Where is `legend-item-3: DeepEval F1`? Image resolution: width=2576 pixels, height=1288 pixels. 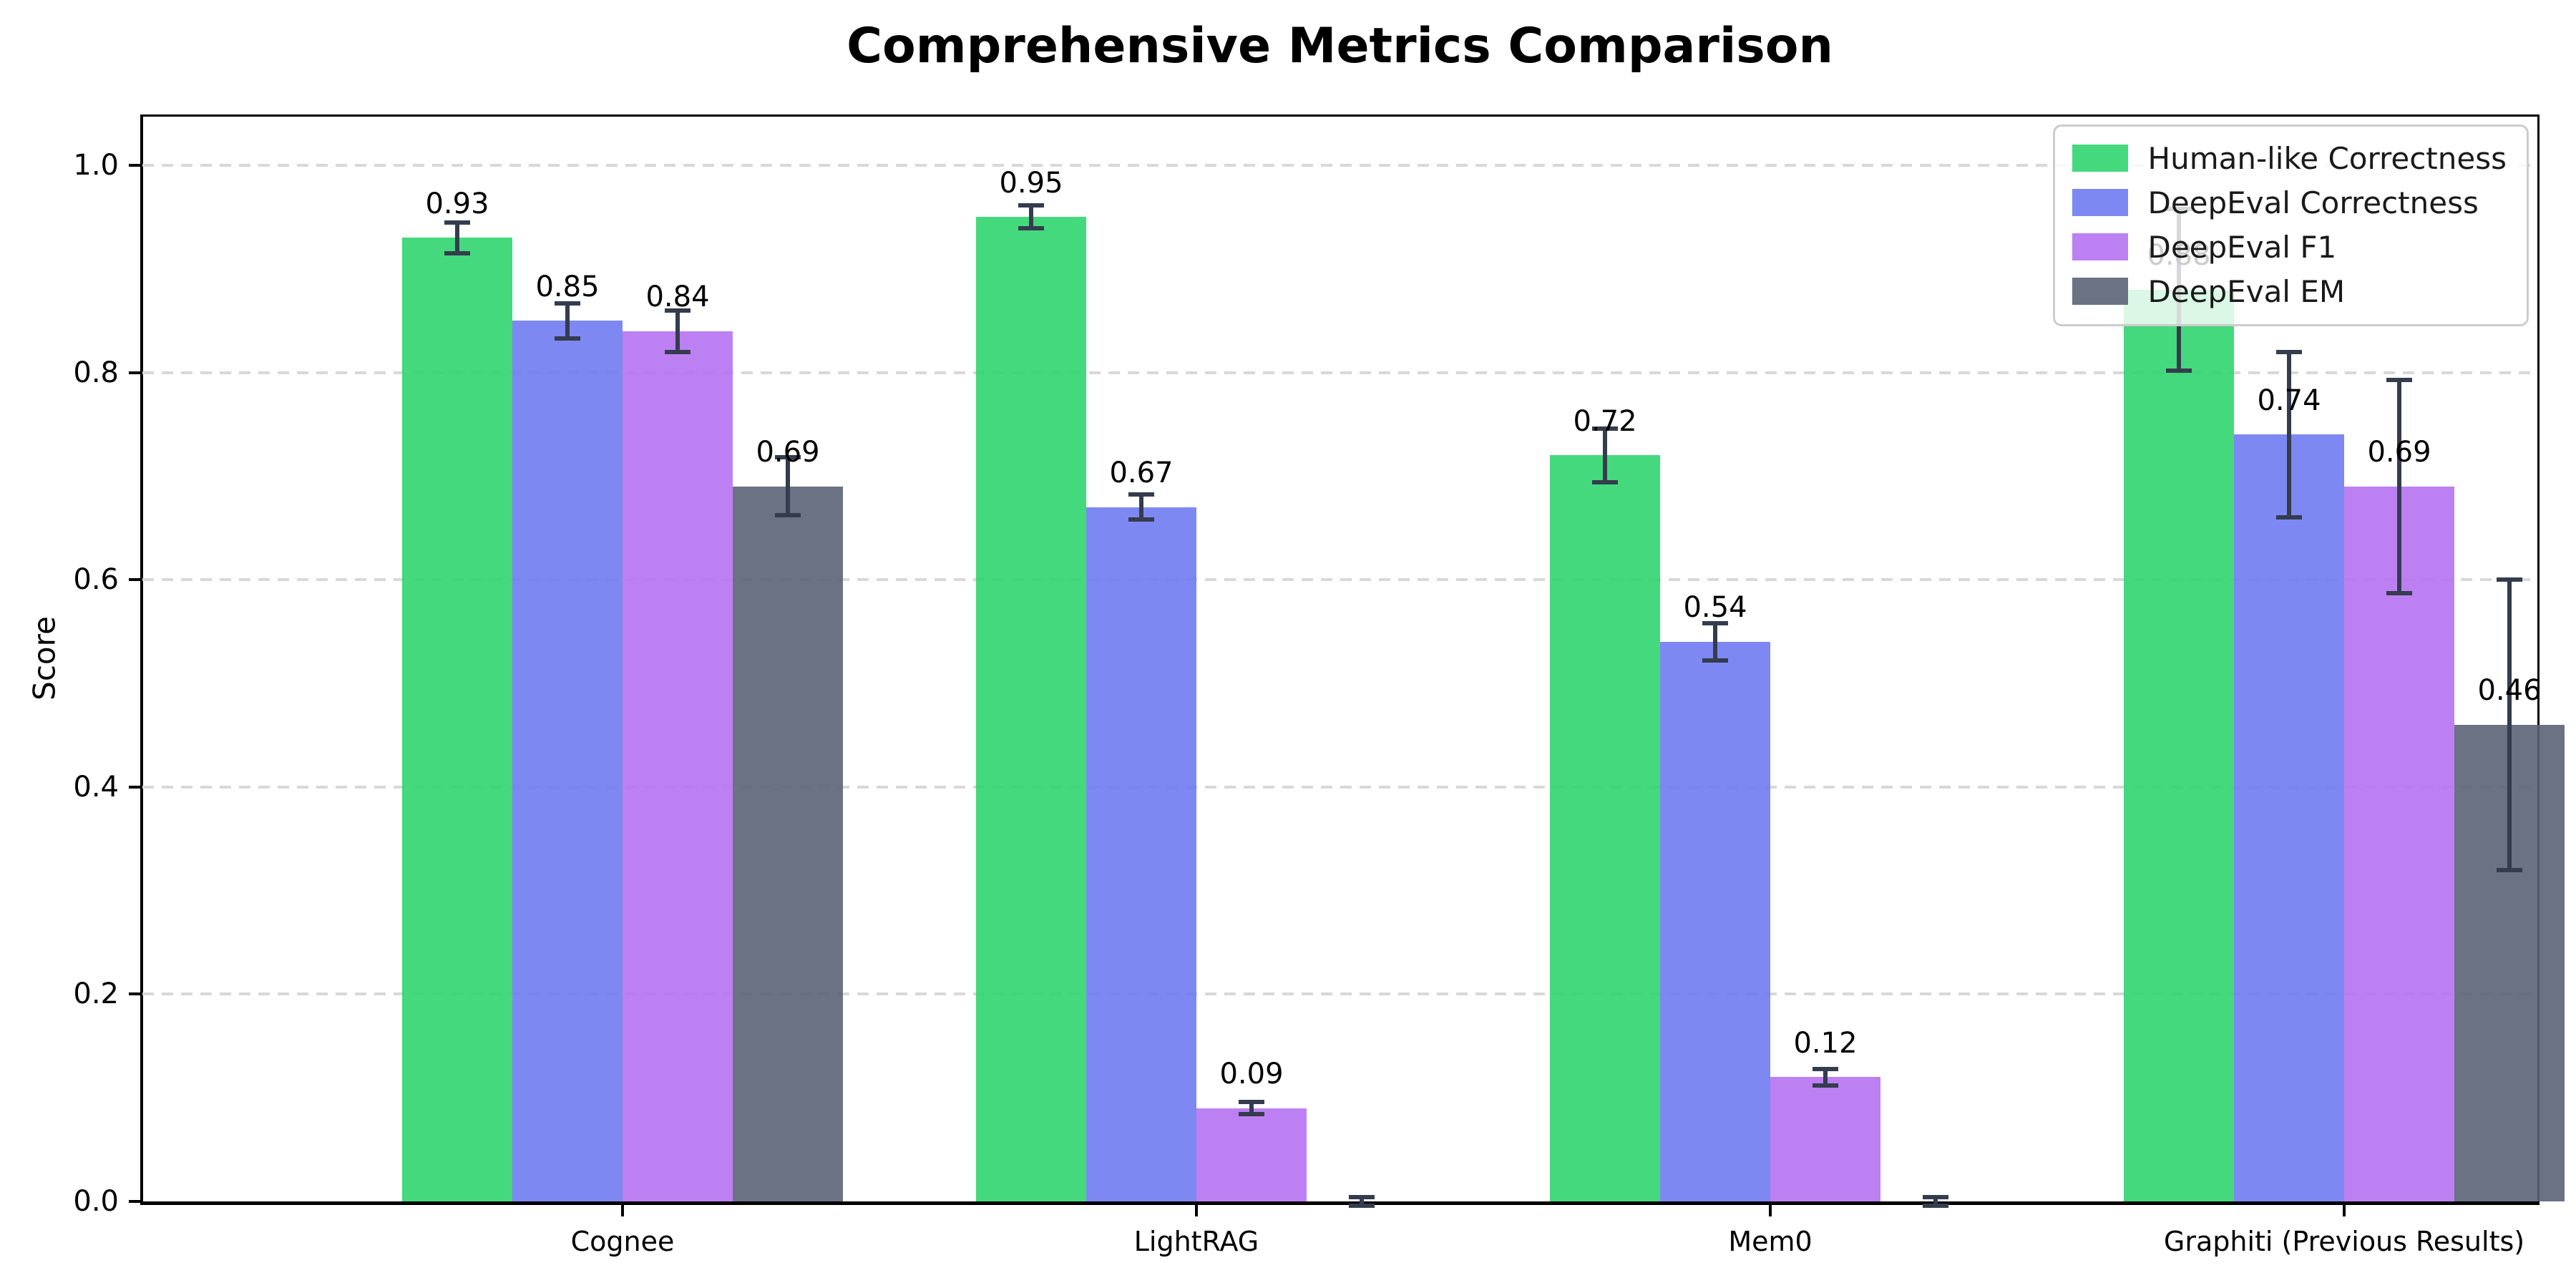
legend-item-3: DeepEval F1 is located at coordinates (2289, 247).